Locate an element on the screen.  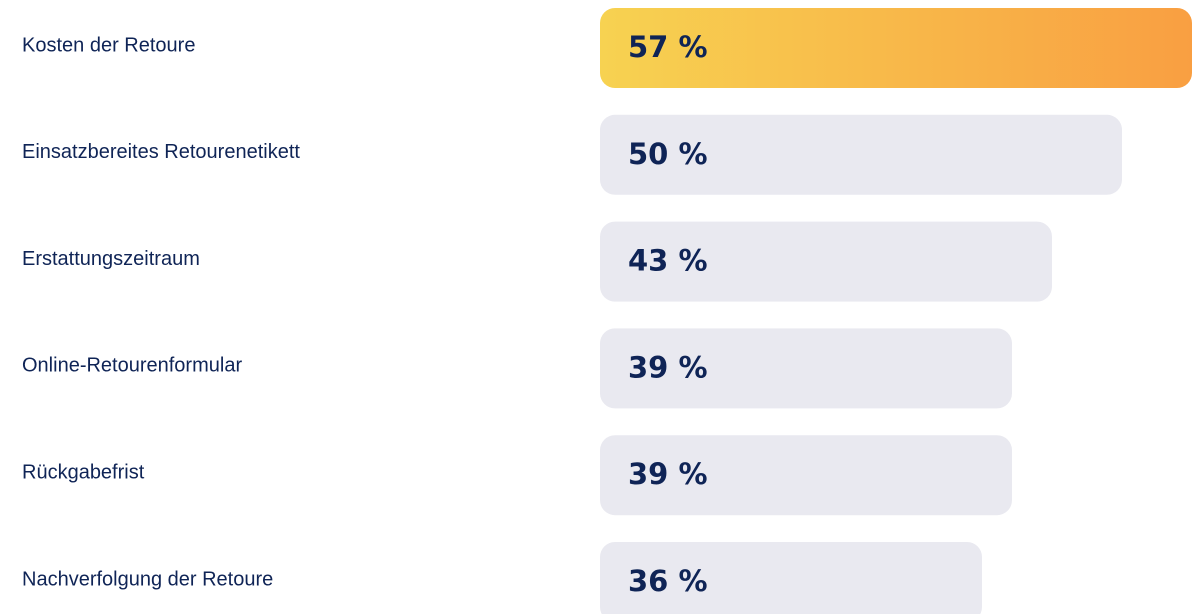
category-label: Rückgabefrist is located at coordinates (83, 472).